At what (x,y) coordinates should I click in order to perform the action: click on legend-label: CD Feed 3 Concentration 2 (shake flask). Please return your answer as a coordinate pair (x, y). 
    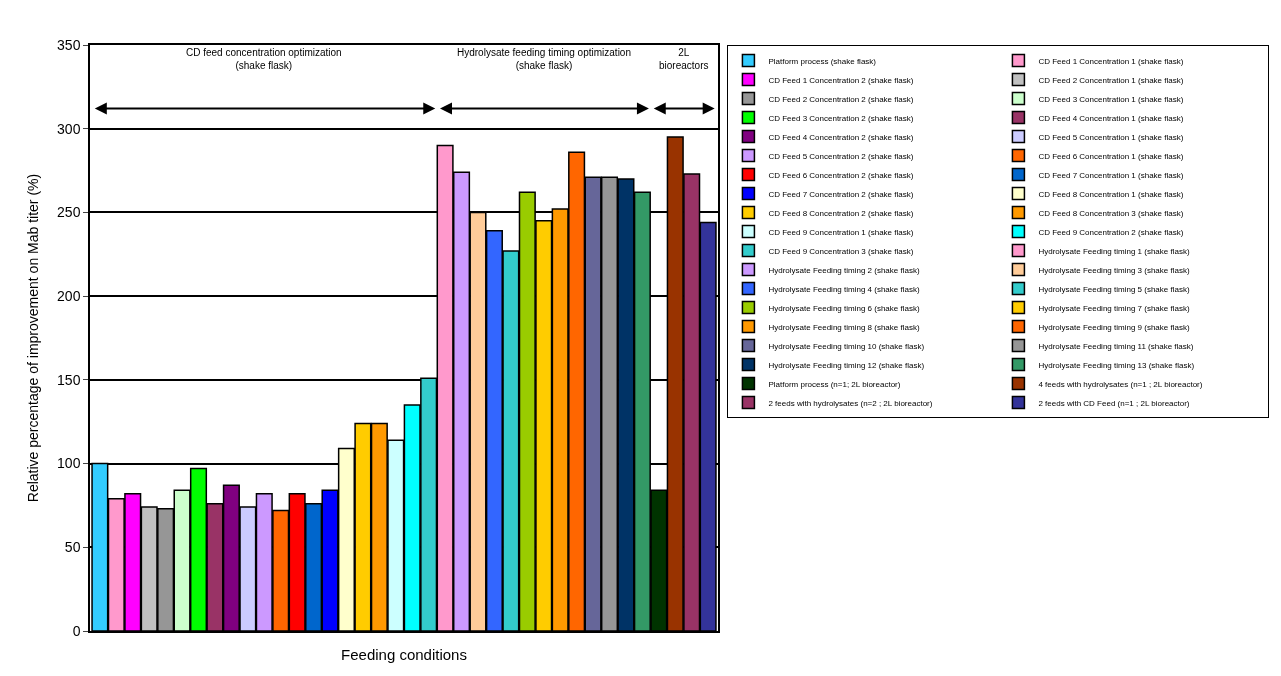
    Looking at the image, I should click on (841, 118).